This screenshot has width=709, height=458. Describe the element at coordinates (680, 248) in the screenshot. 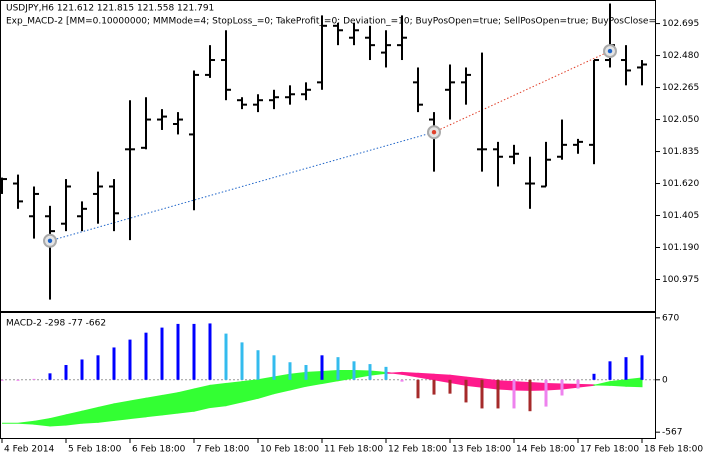

I see `y-tick-label: 101.190` at that location.